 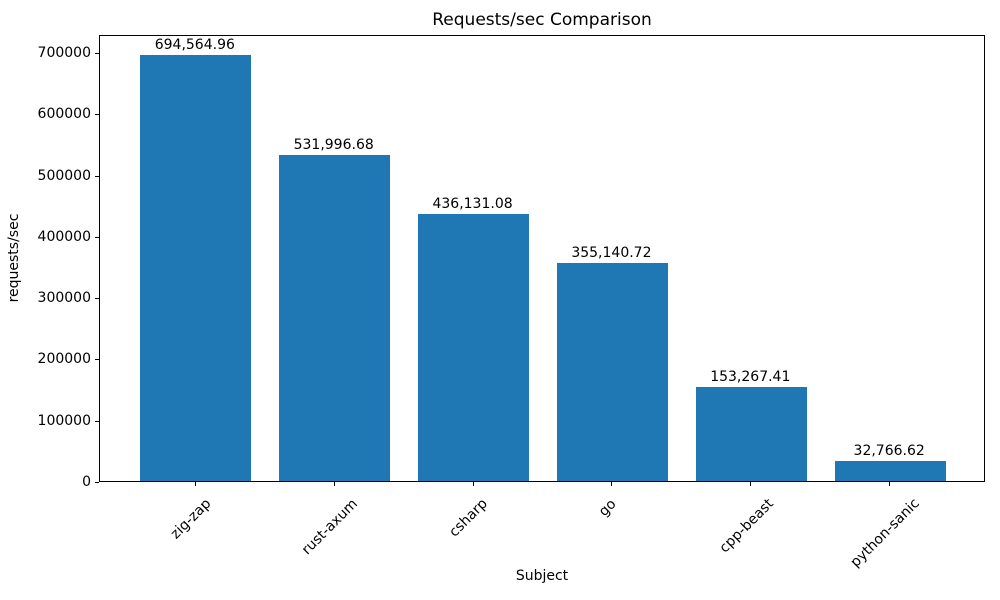 I want to click on x-tick-label-rust-axum: rust-axum, so click(x=329, y=527).